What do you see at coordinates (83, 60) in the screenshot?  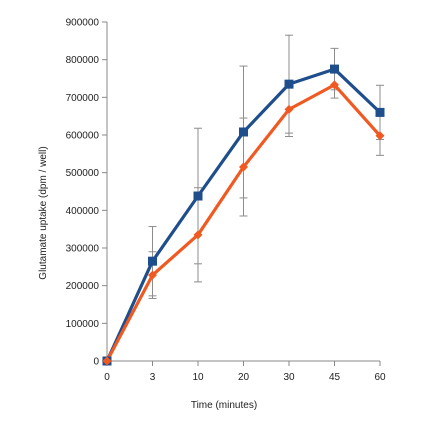 I see `y-tick-label: 800000` at bounding box center [83, 60].